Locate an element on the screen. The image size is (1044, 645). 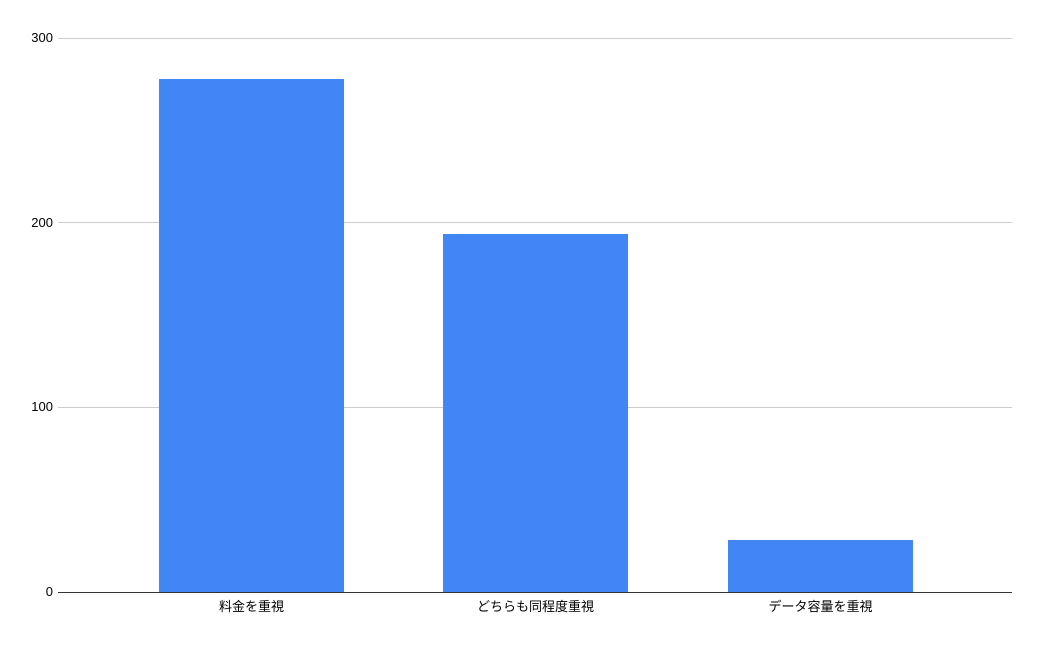
x-axis-category-label: どちらも同程度重視 is located at coordinates (535, 606).